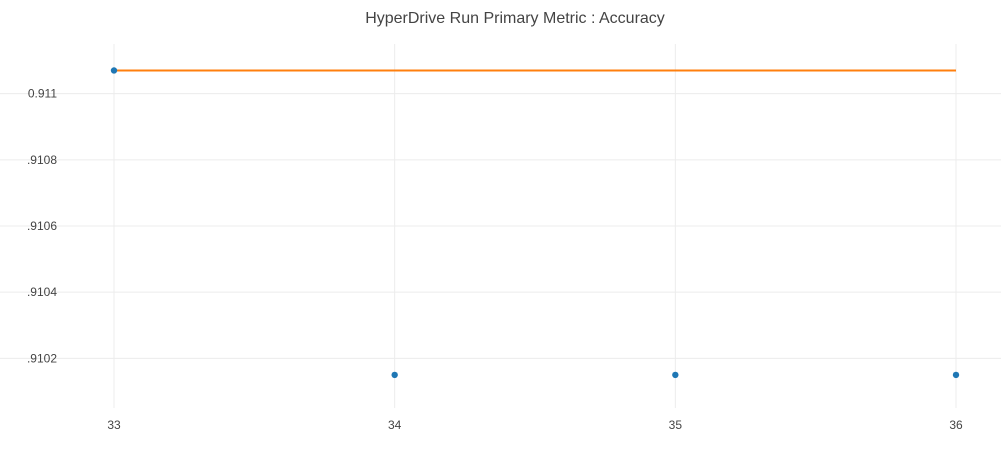 Image resolution: width=1001 pixels, height=452 pixels. I want to click on x-tick-label: 34, so click(395, 425).